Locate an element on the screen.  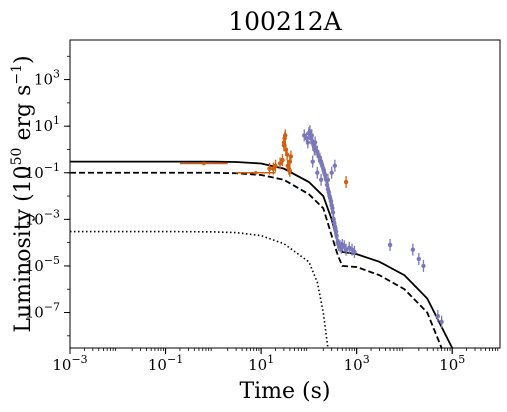
x-tick-label: 10¹ is located at coordinates (261, 363).